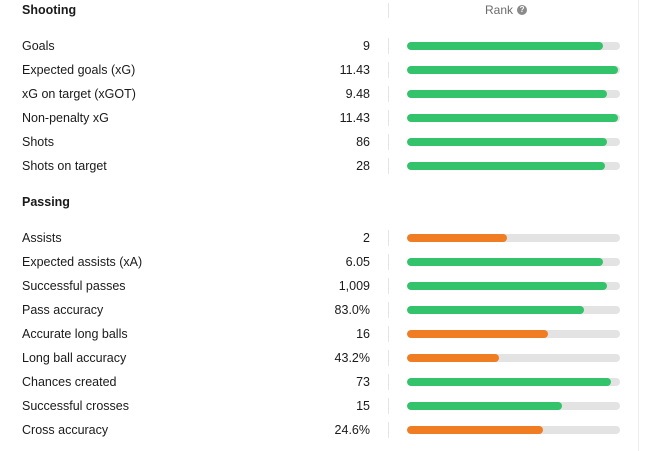 This screenshot has width=651, height=451. Describe the element at coordinates (363, 334) in the screenshot. I see `stat-value: 16` at that location.